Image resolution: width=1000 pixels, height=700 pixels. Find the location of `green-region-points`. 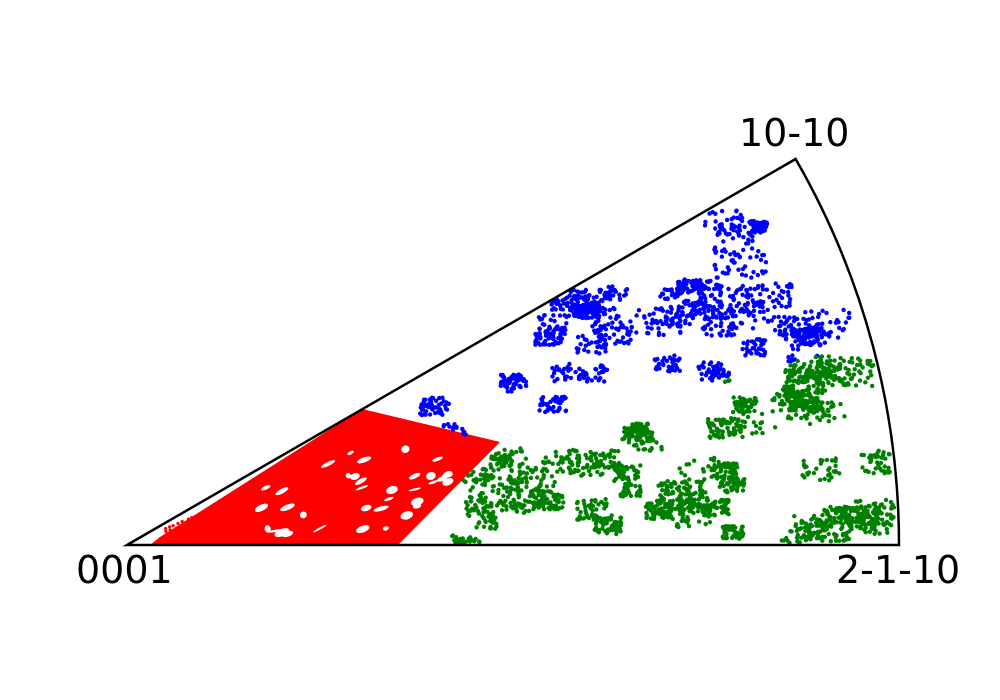

green-region-points is located at coordinates (673, 449).